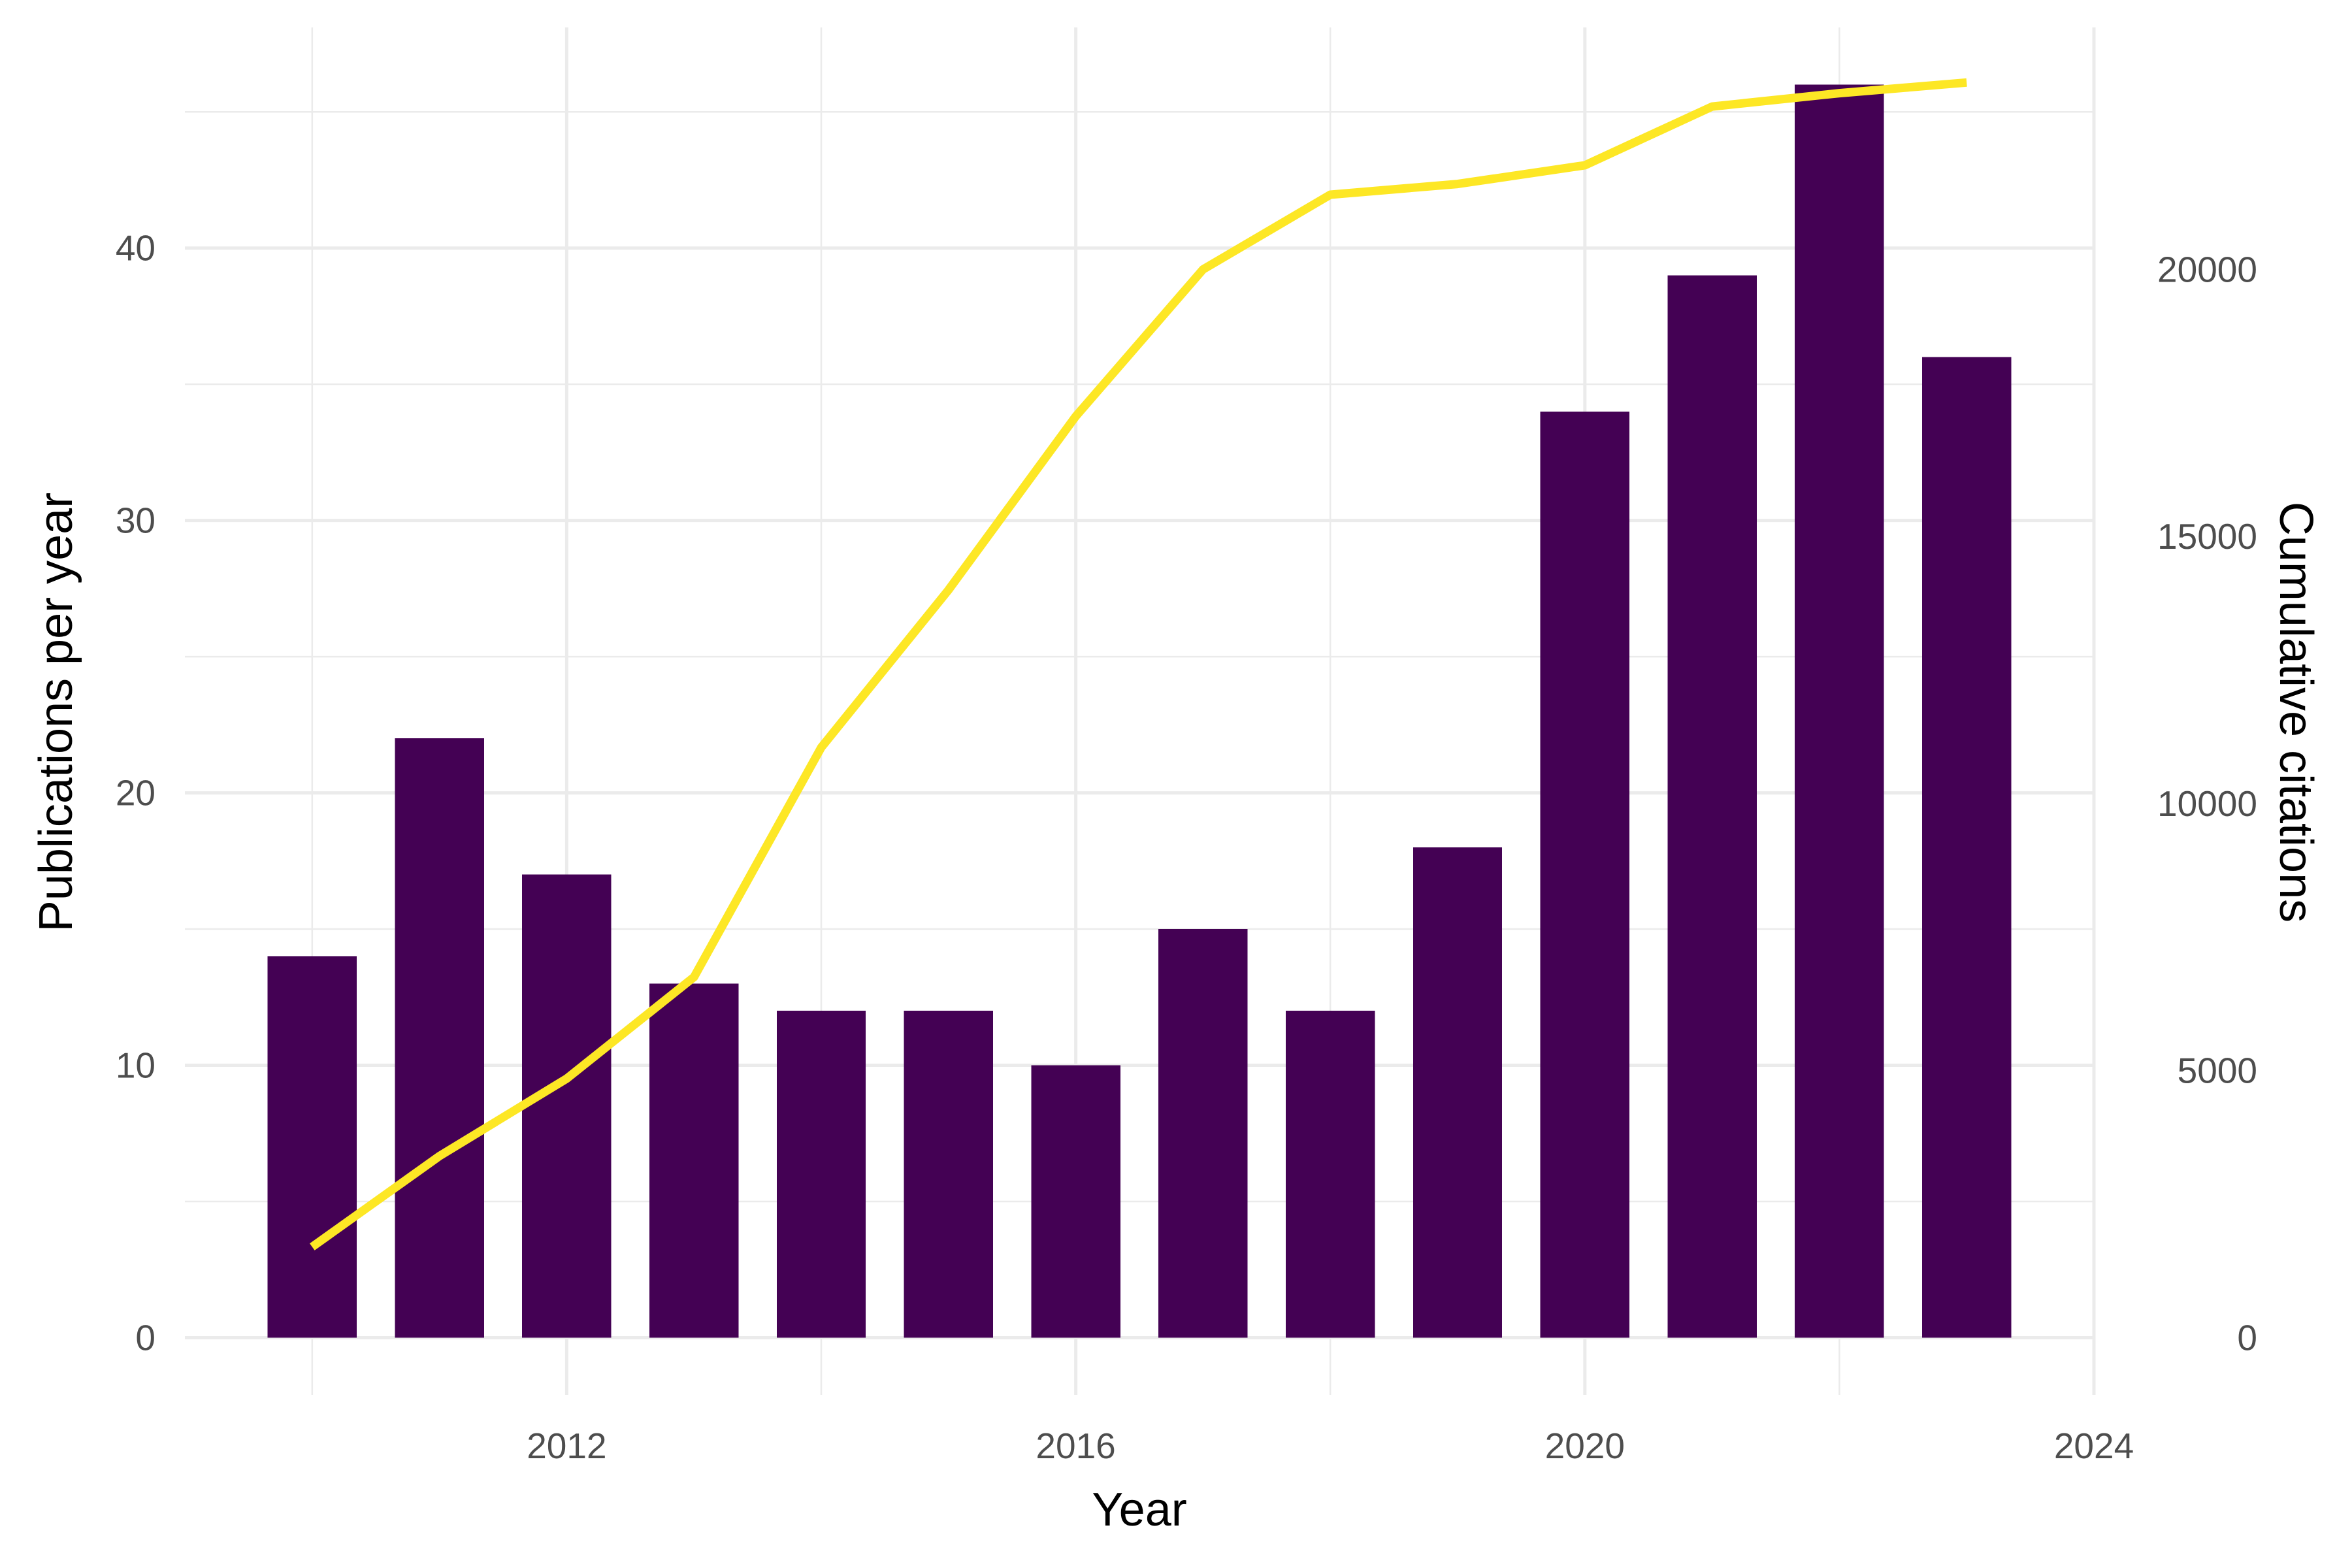 The width and height of the screenshot is (2352, 1568). What do you see at coordinates (1139, 1510) in the screenshot?
I see `x-axis-title: Year` at bounding box center [1139, 1510].